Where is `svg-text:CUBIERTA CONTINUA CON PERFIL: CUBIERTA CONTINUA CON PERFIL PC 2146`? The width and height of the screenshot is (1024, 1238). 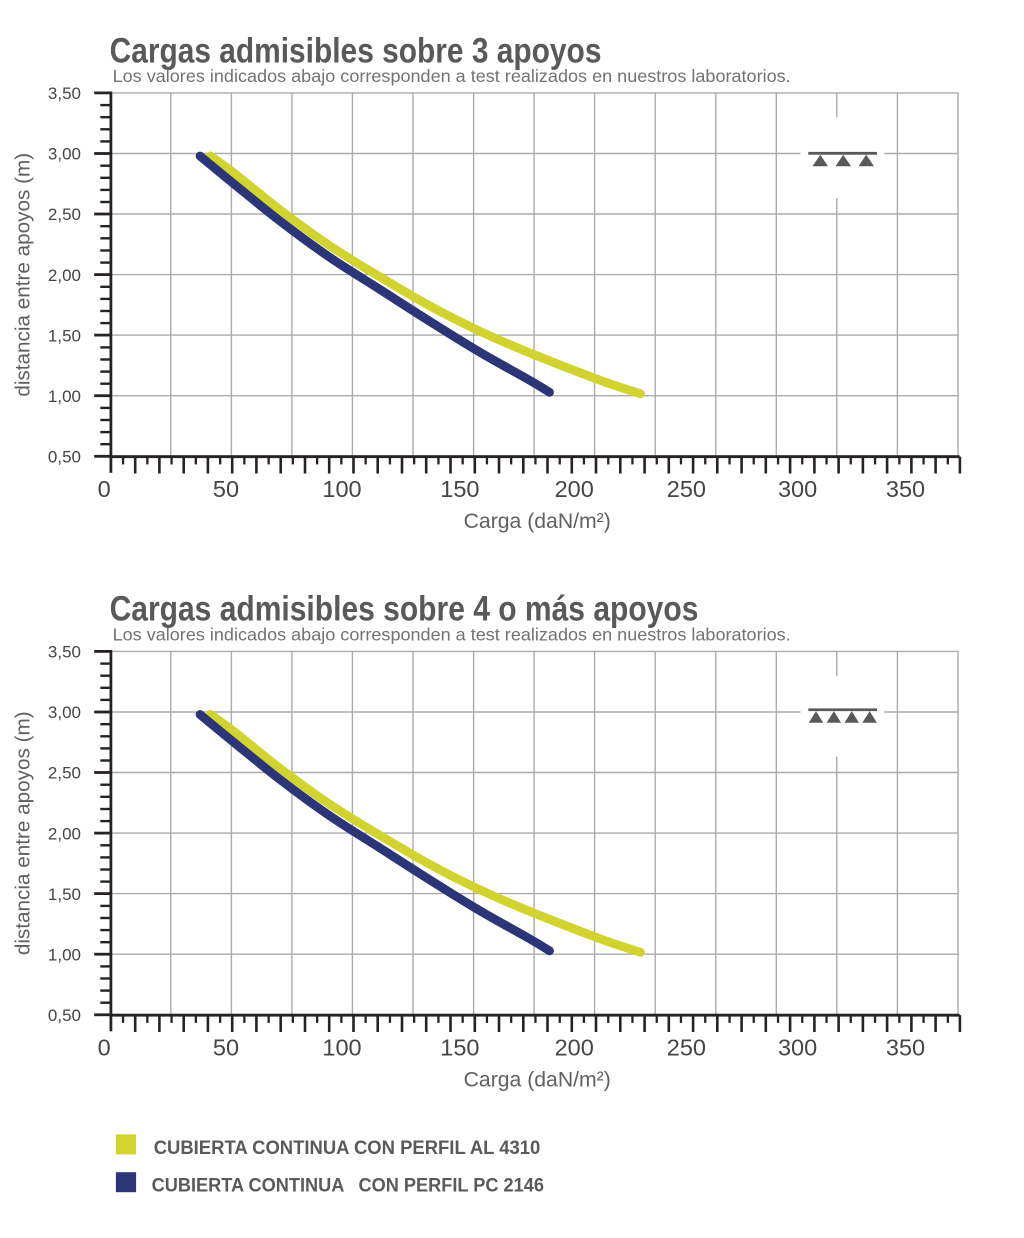
svg-text:CUBIERTA CONTINUA CON PERFIL: CUBIERTA CONTINUA CON PERFIL PC 2146 is located at coordinates (348, 1184).